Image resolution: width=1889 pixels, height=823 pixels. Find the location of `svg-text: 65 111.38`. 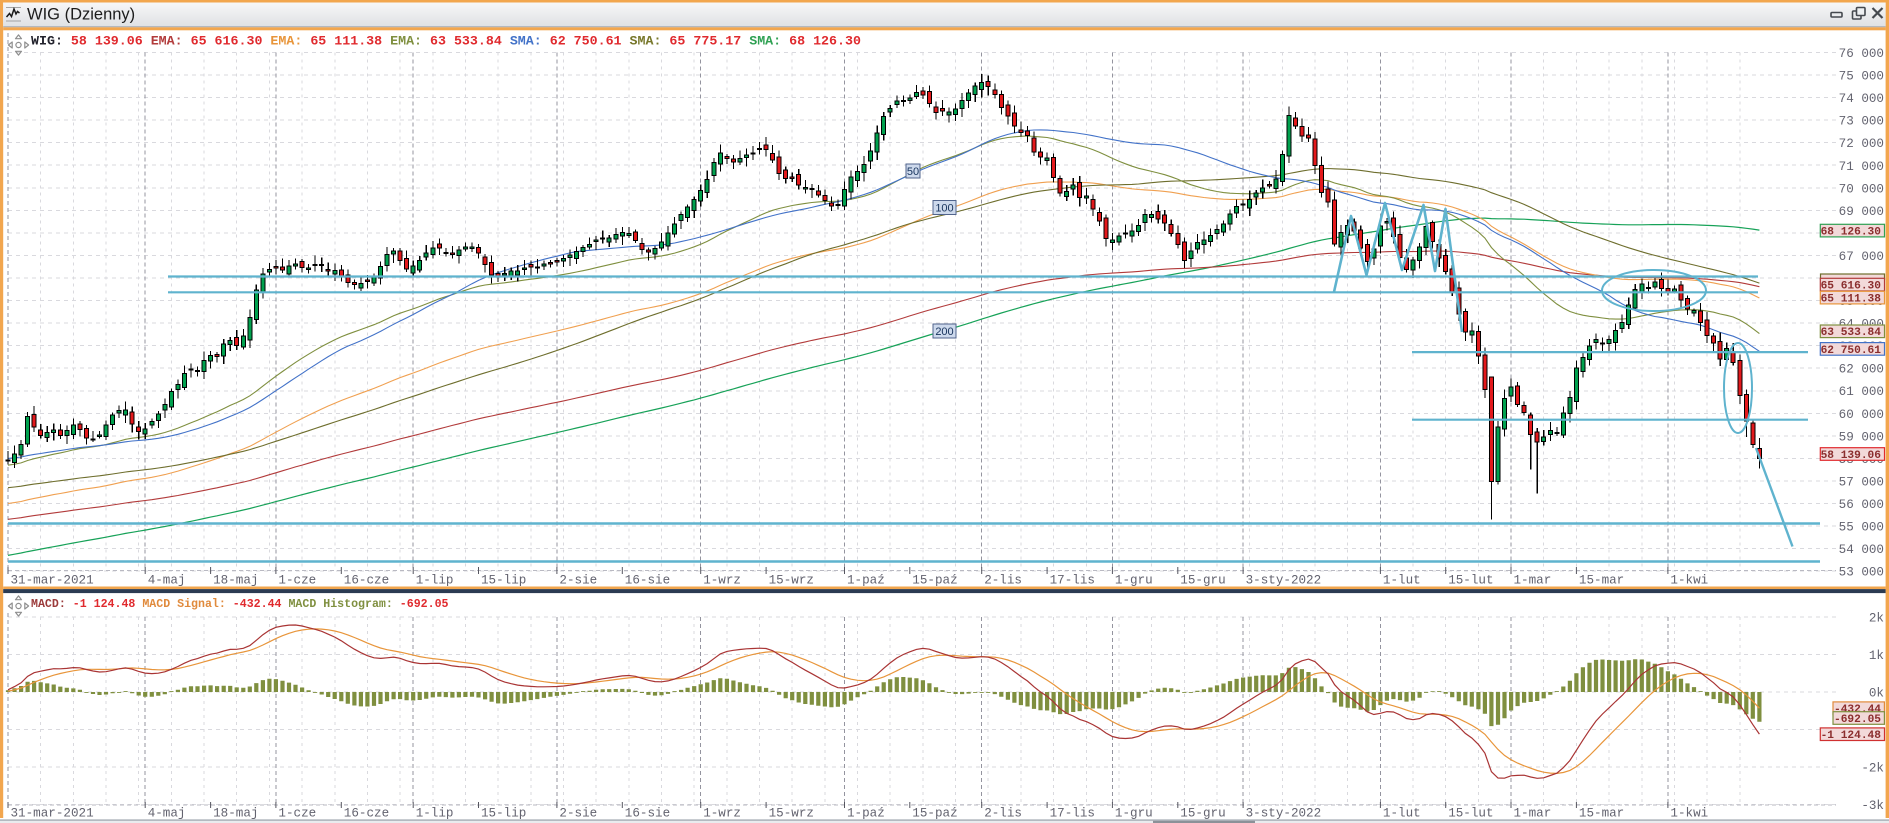

svg-text: 65 111.38 is located at coordinates (1851, 300).